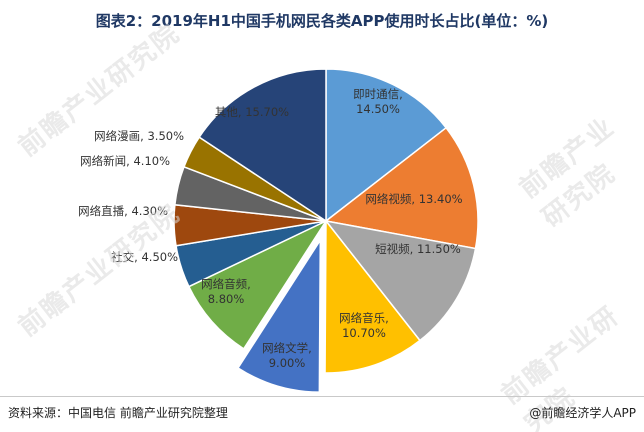  Describe the element at coordinates (144, 257) in the screenshot. I see `slice-label-6: 社交, 4.50%` at that location.